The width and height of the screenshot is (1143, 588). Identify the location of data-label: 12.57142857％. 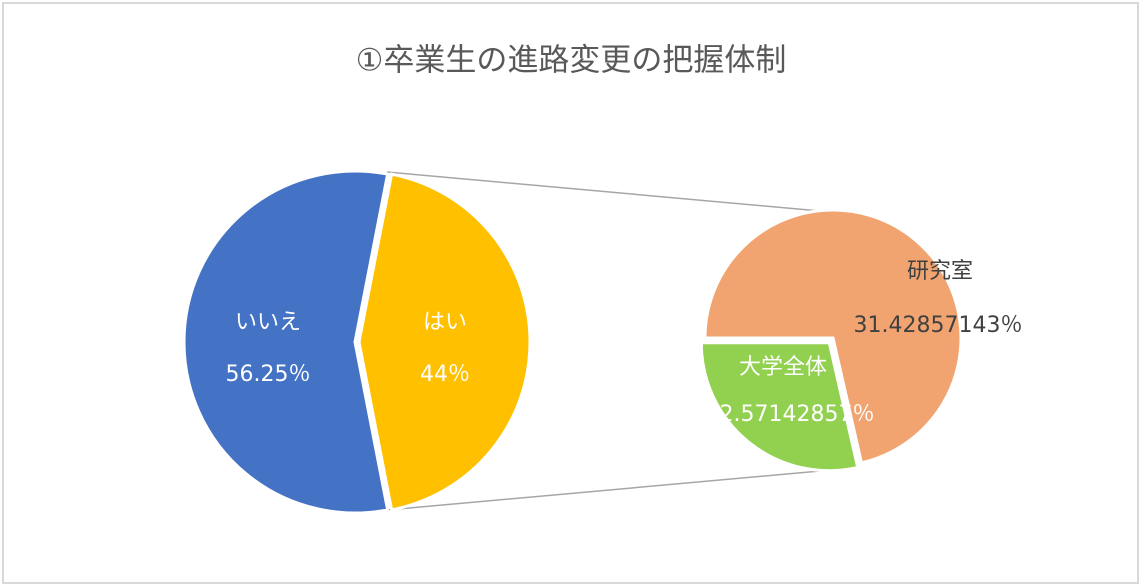
(790, 414).